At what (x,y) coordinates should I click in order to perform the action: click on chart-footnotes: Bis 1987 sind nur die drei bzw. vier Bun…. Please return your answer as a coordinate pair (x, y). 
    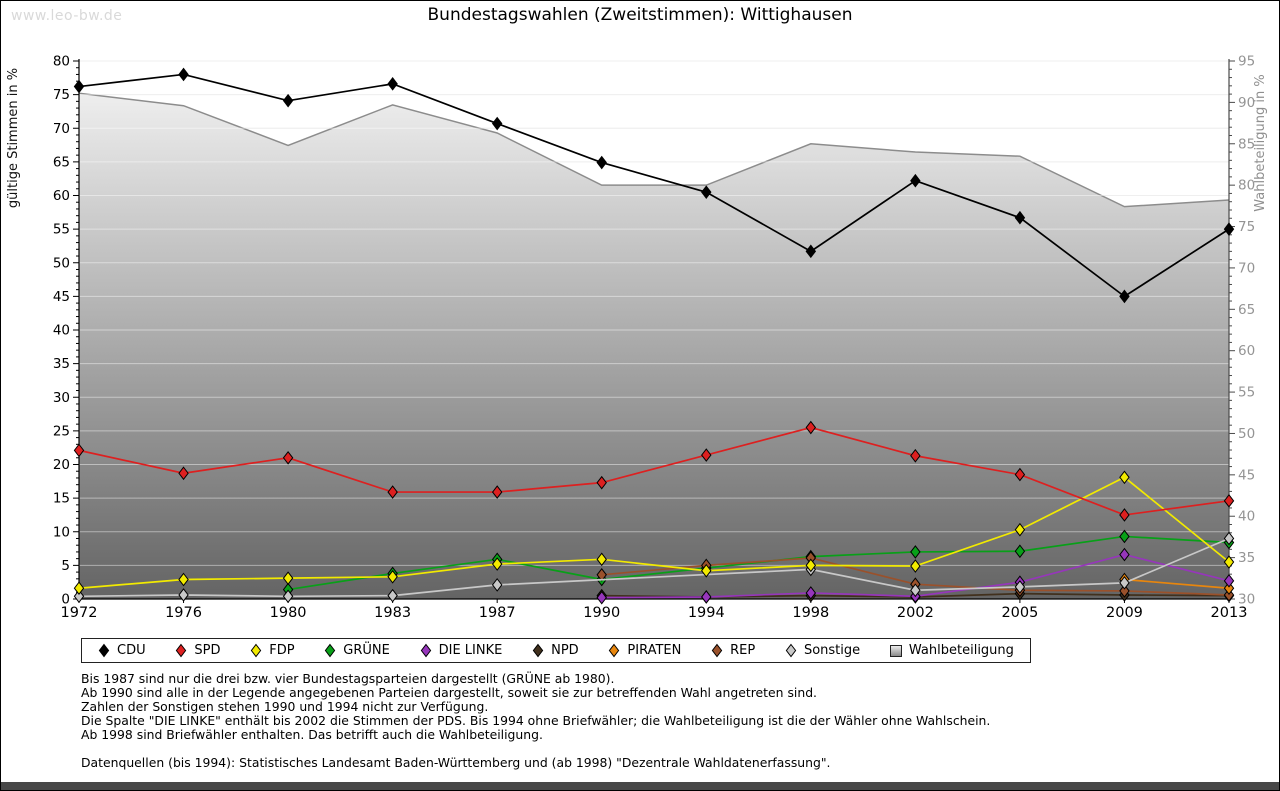
    Looking at the image, I should click on (535, 720).